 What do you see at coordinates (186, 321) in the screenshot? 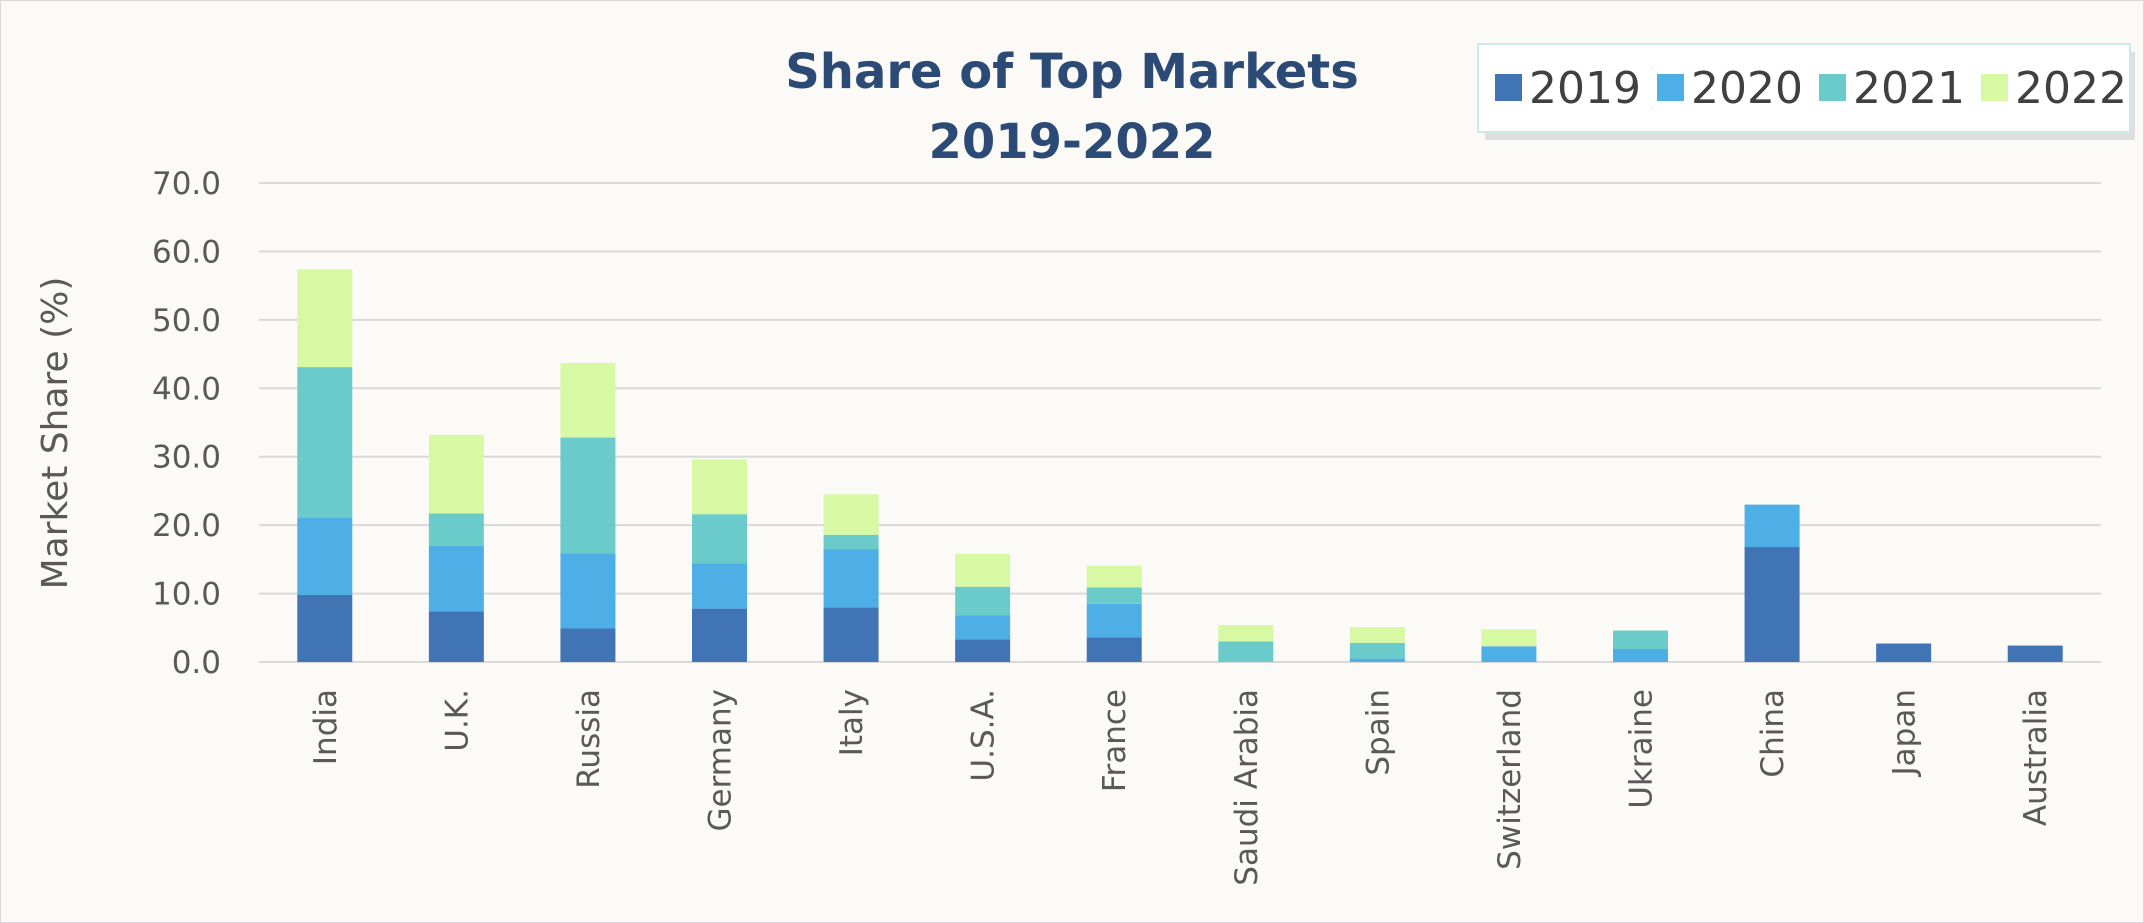
I see `y-tick-label: 50.0` at bounding box center [186, 321].